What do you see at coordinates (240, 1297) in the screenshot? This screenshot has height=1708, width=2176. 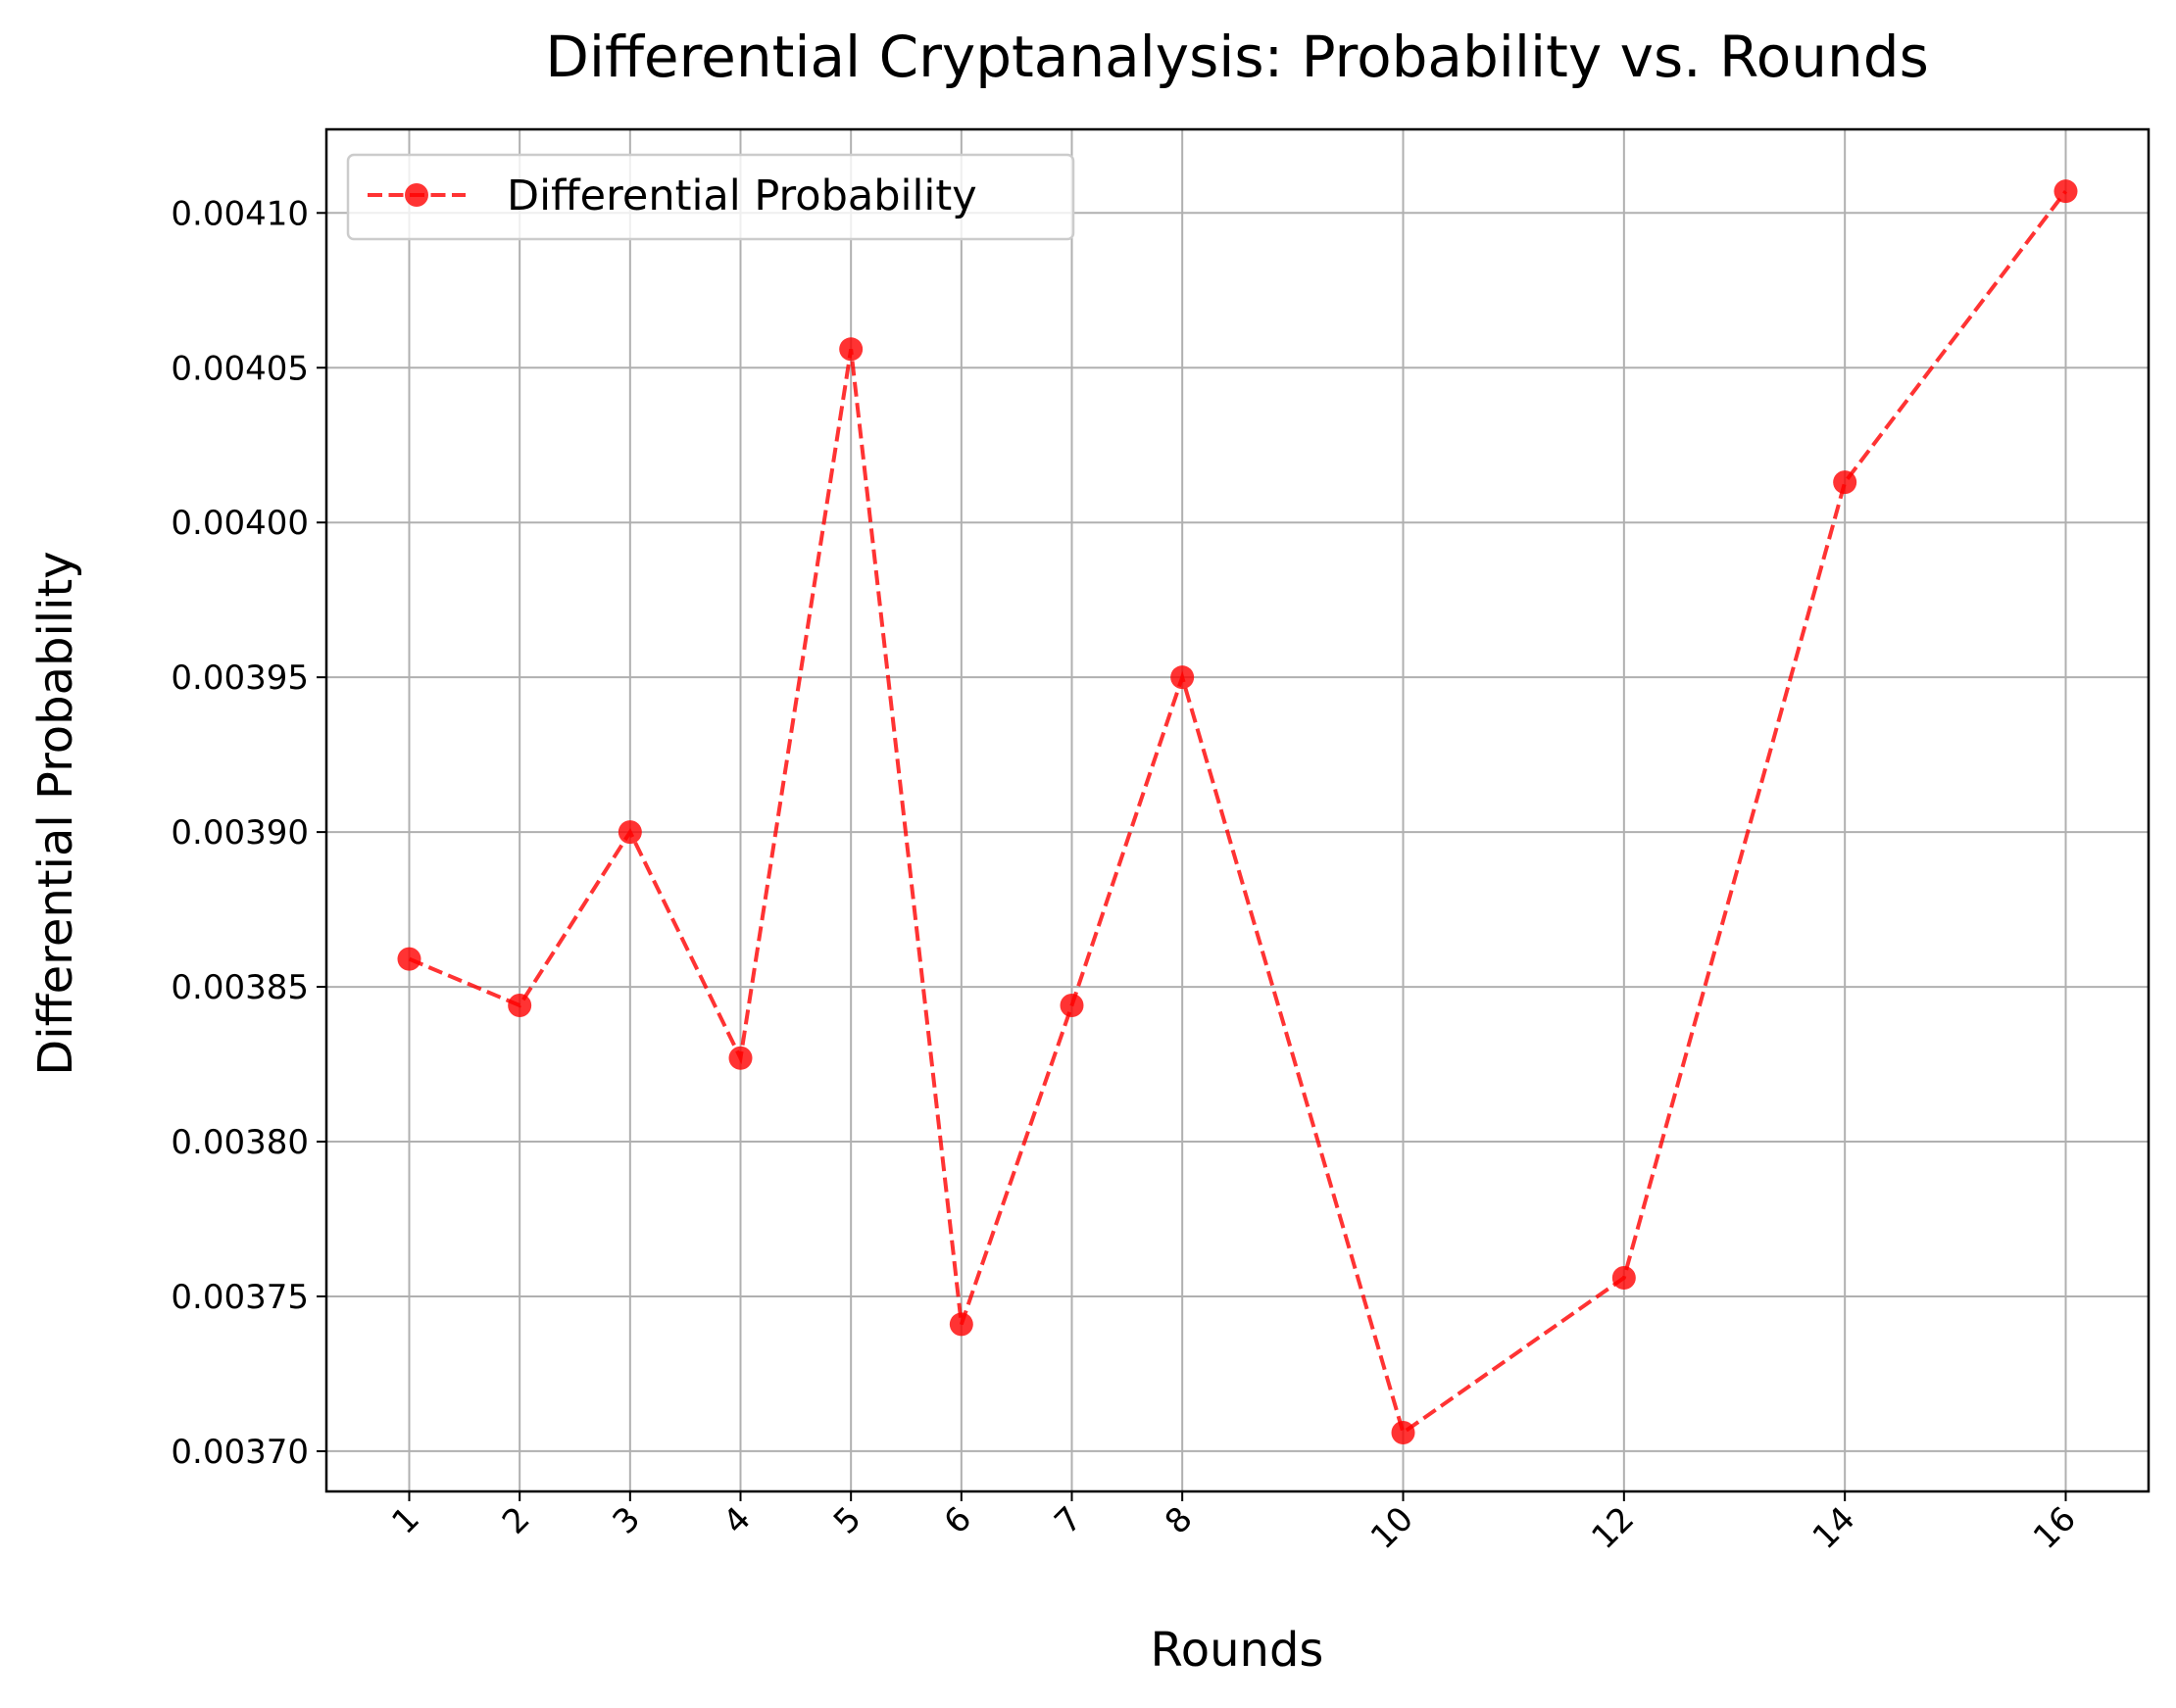 I see `y-tick-label: 0.00375` at bounding box center [240, 1297].